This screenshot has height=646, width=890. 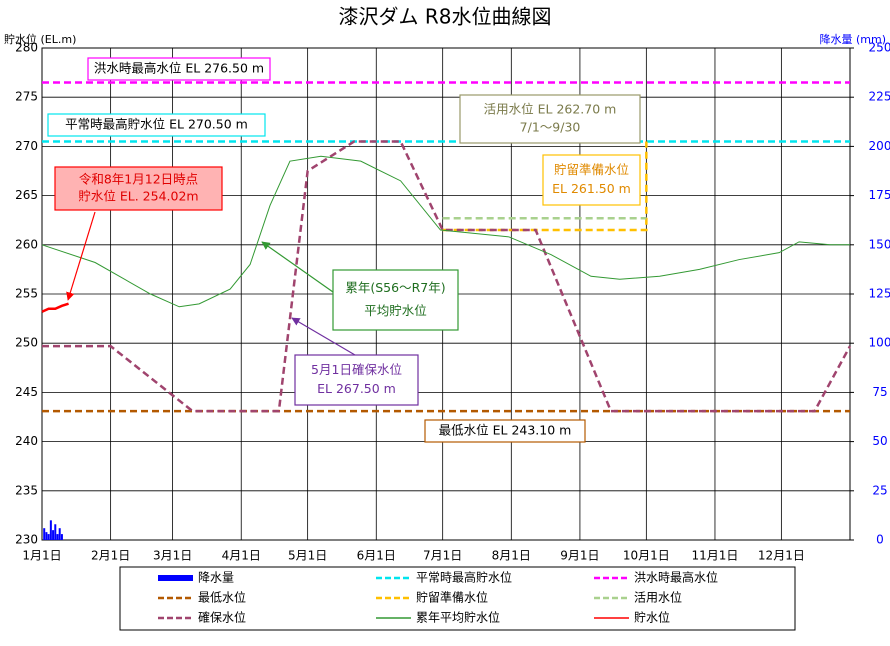 What do you see at coordinates (879, 48) in the screenshot?
I see `y2-tick-label: 250` at bounding box center [879, 48].